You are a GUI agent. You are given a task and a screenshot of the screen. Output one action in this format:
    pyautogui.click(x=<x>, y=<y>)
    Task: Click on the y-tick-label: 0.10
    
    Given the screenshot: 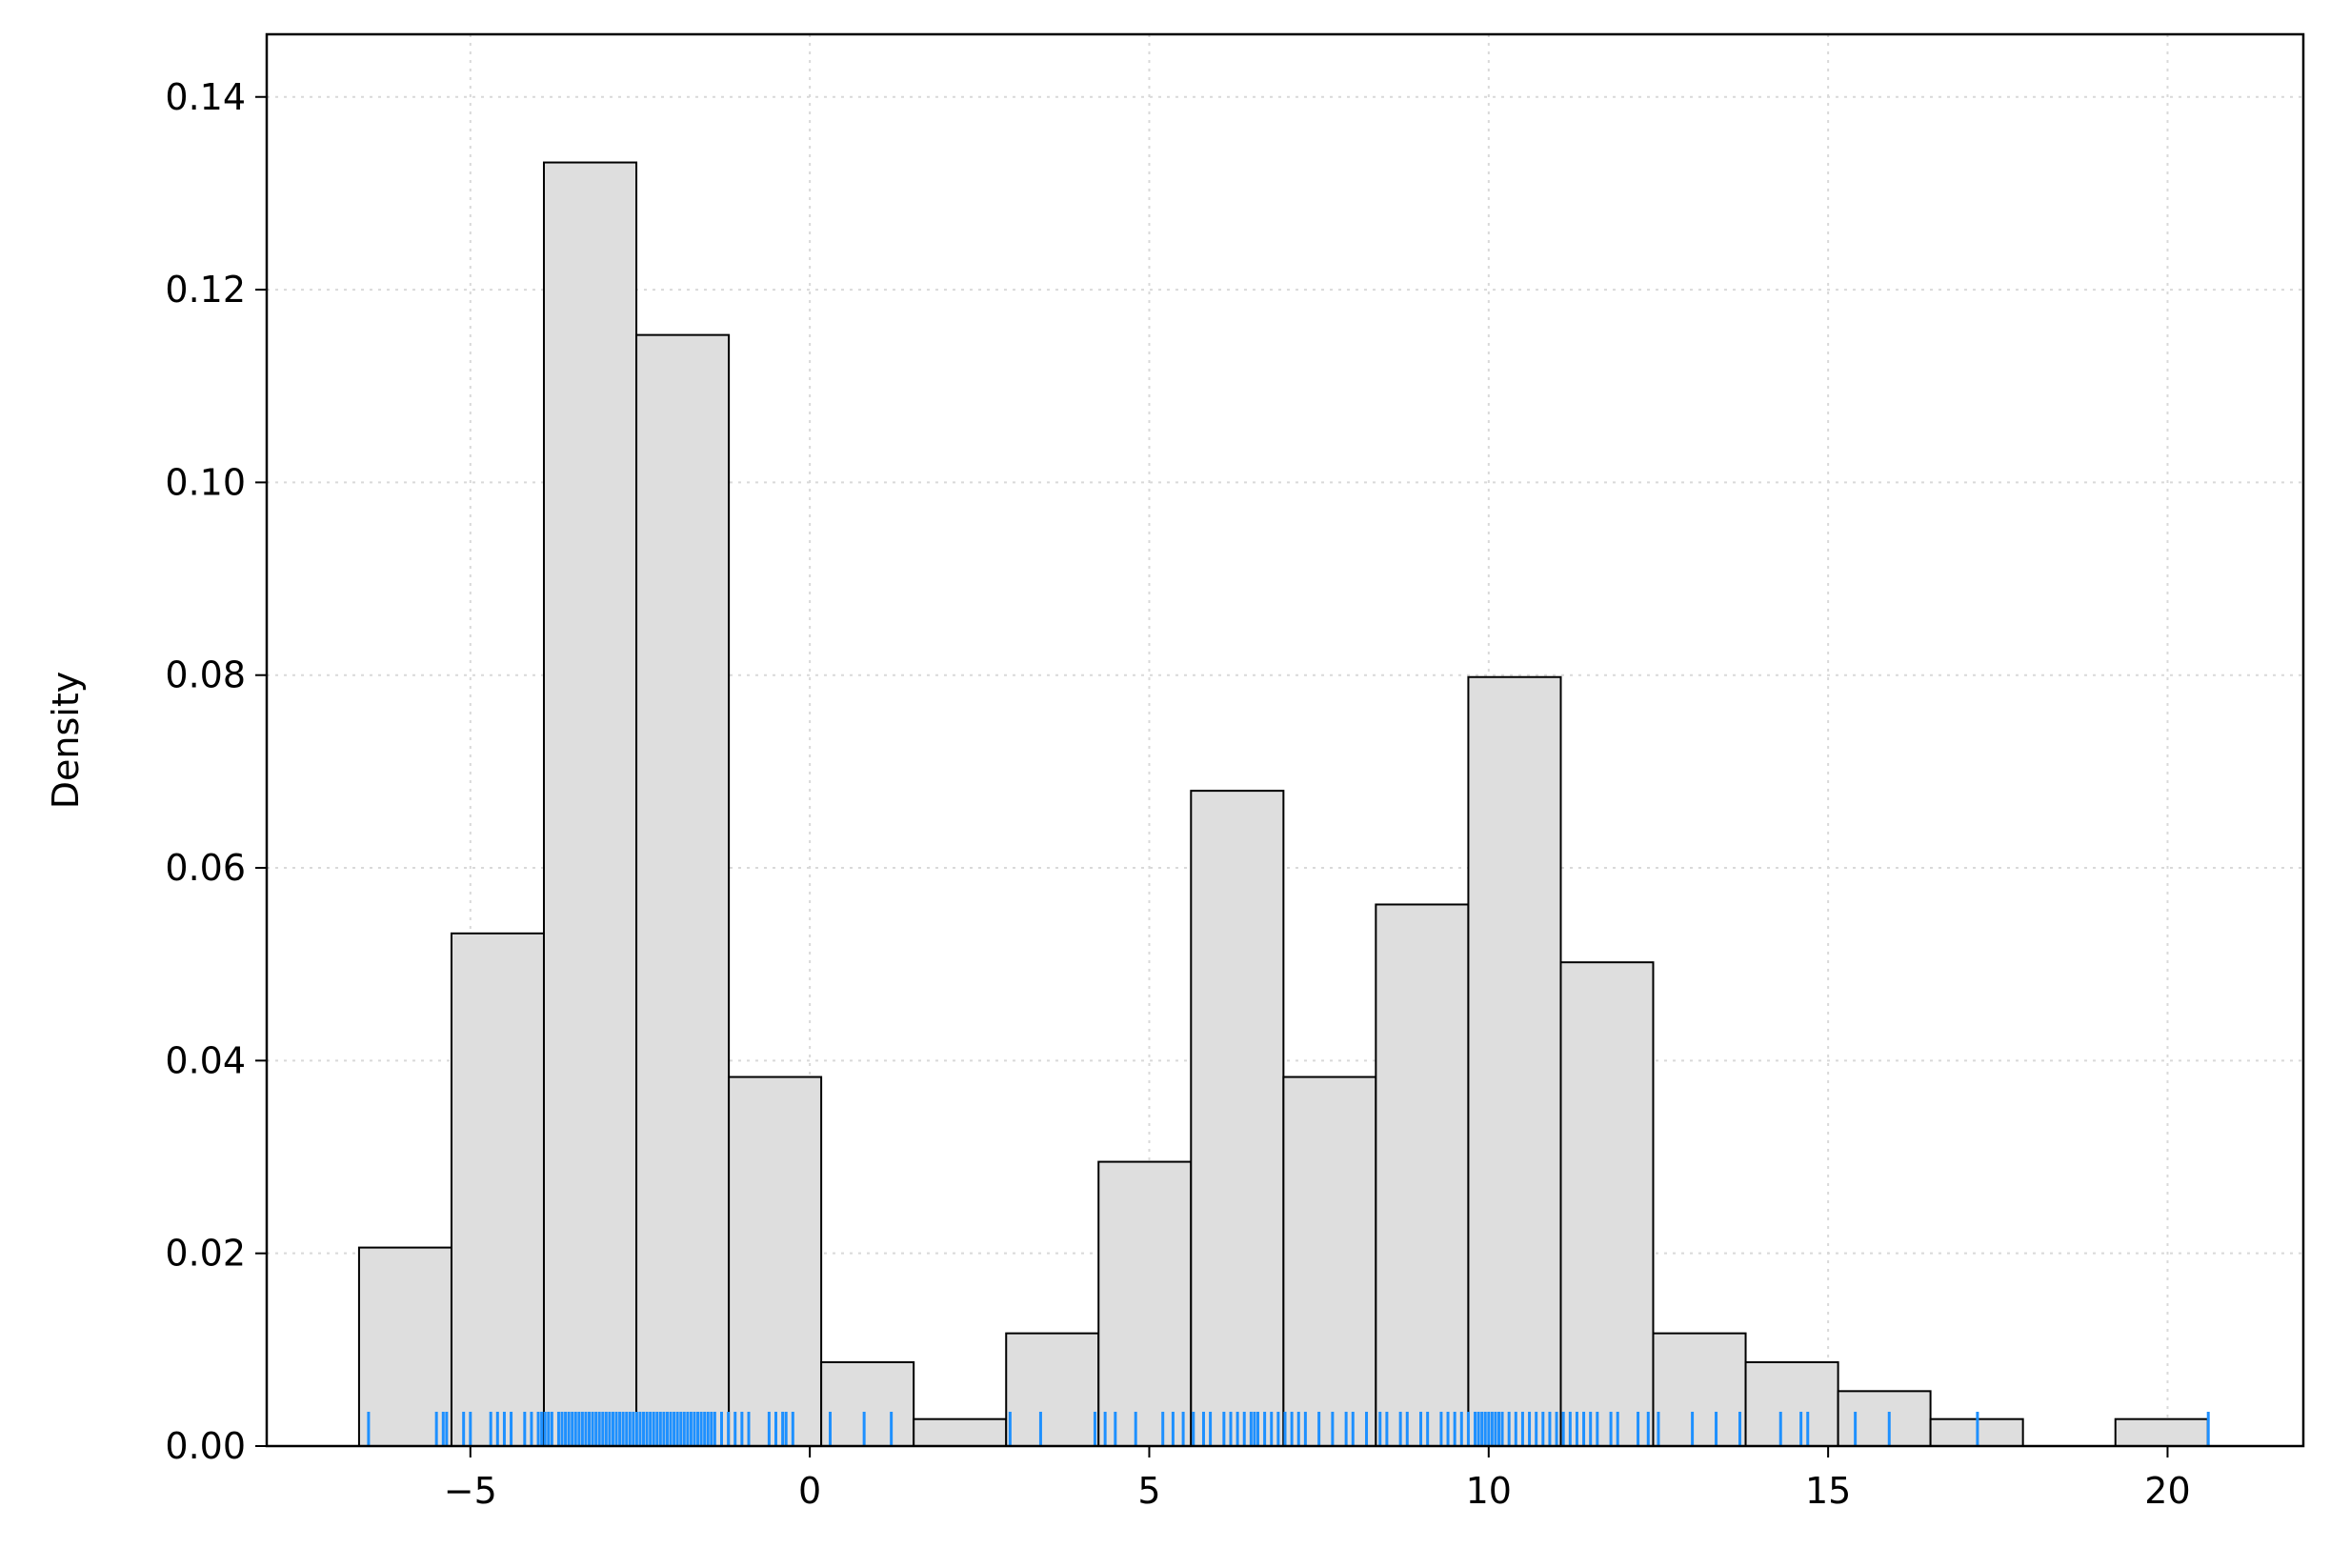 What is the action you would take?
    pyautogui.click(x=205, y=482)
    